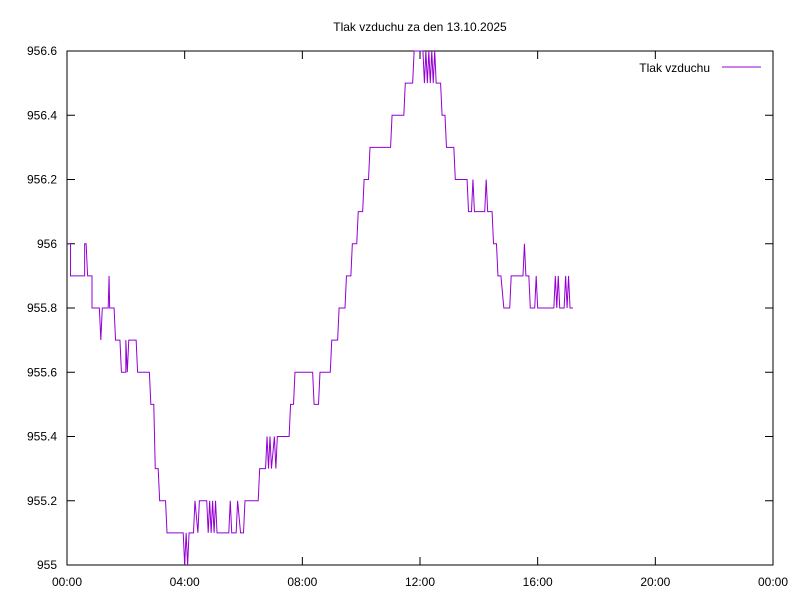 The width and height of the screenshot is (800, 600). What do you see at coordinates (42, 437) in the screenshot?
I see `y-tick-label: 955.4` at bounding box center [42, 437].